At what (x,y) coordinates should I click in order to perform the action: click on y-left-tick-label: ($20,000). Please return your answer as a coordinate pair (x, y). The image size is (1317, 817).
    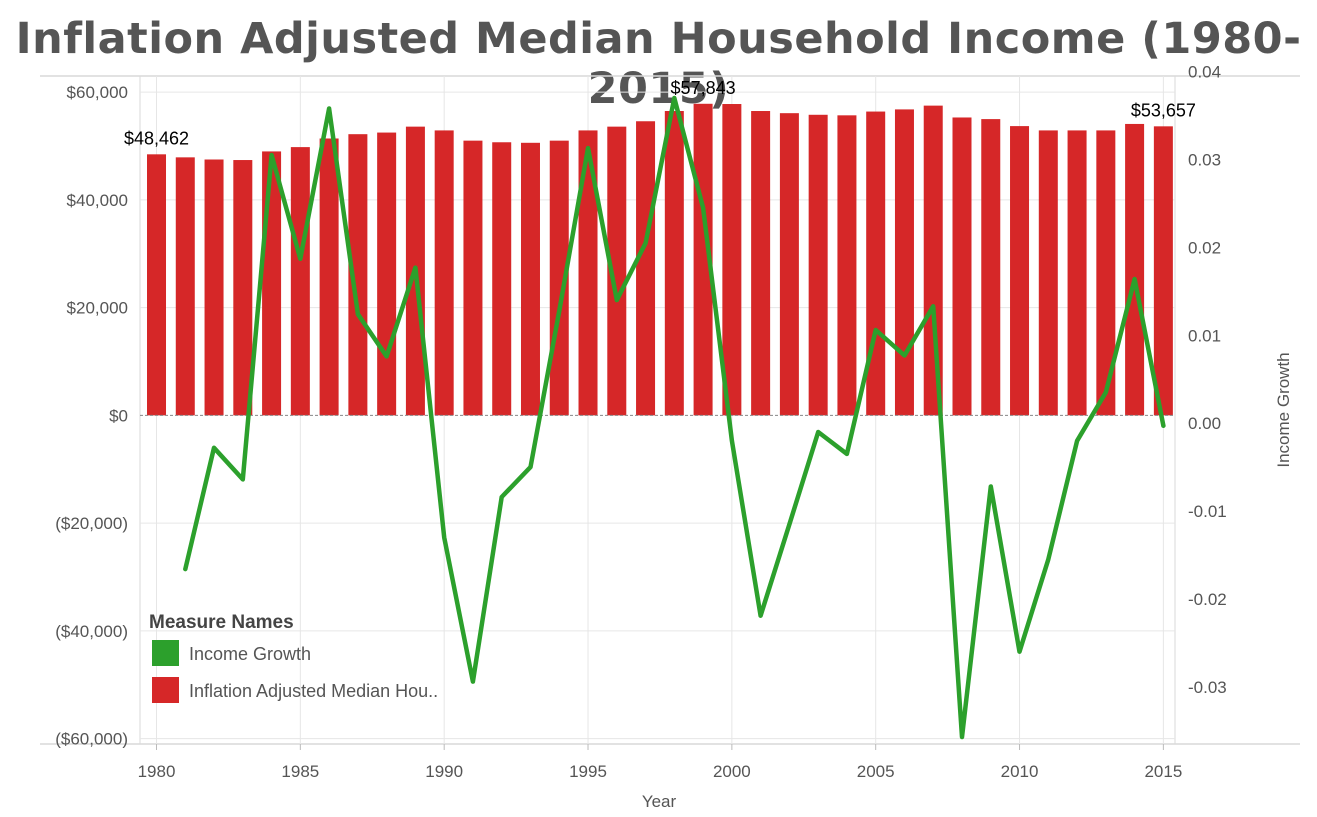
    Looking at the image, I should click on (91, 523).